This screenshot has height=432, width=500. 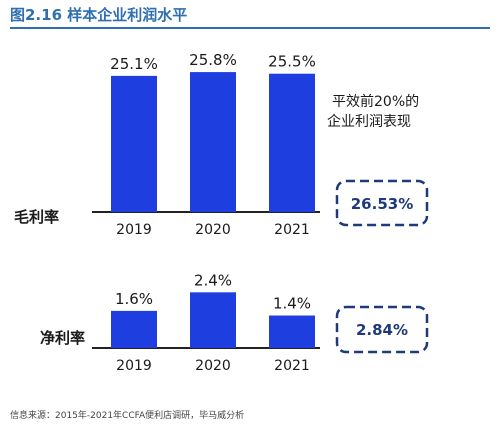 I want to click on top20-gross-margin-value: 26.53%, so click(x=382, y=204).